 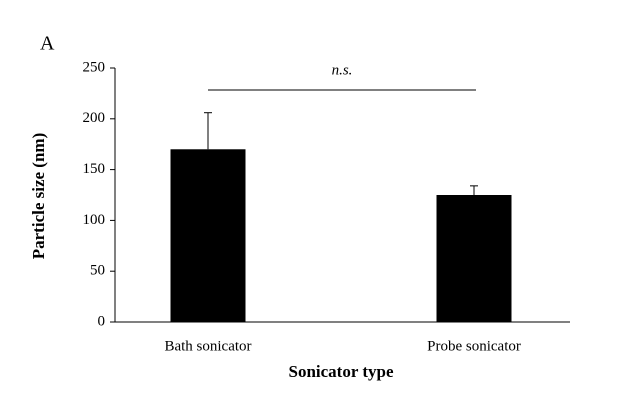 What do you see at coordinates (207, 346) in the screenshot?
I see `x-tick-label: Bath sonicator` at bounding box center [207, 346].